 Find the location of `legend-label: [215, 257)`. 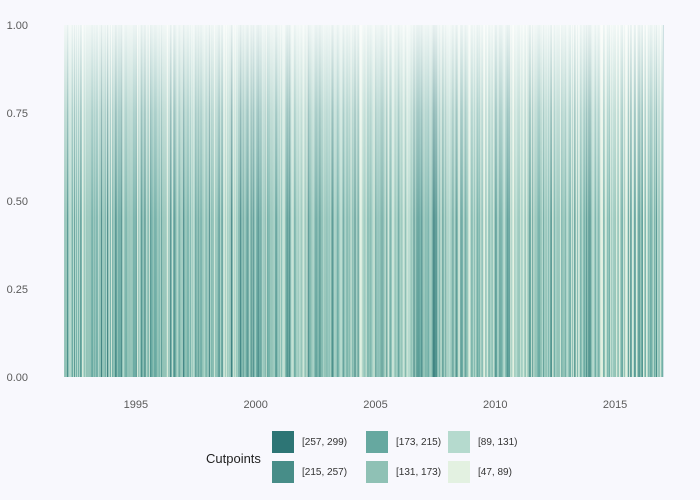

legend-label: [215, 257) is located at coordinates (325, 472).